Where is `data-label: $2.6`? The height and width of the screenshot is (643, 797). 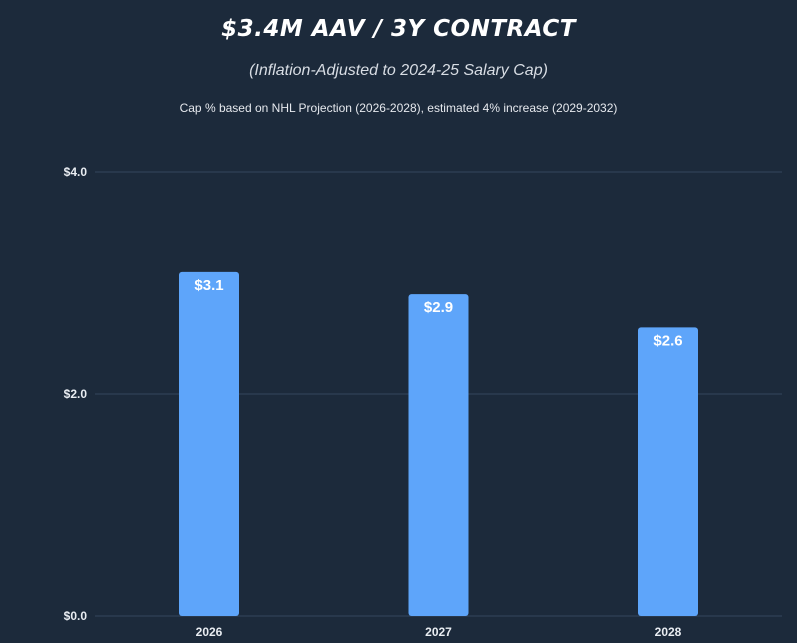 data-label: $2.6 is located at coordinates (667, 340).